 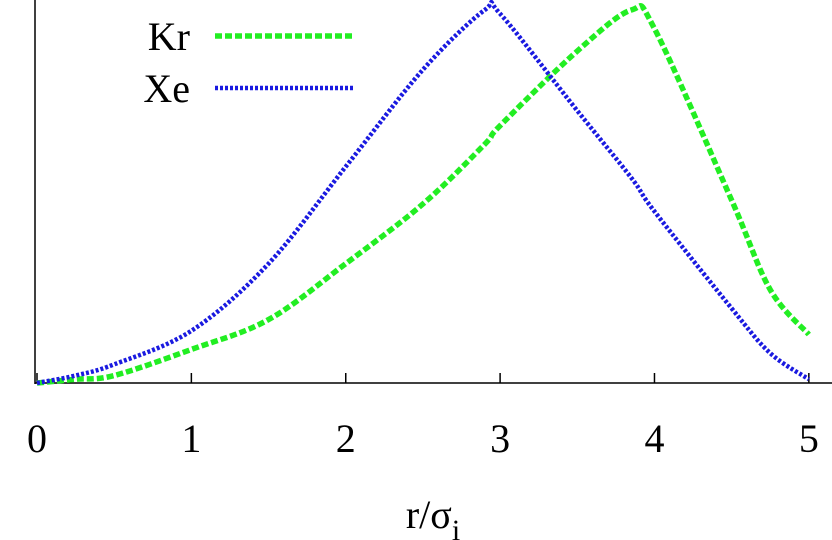 I want to click on x-axis-label: r/σi, so click(x=433, y=516).